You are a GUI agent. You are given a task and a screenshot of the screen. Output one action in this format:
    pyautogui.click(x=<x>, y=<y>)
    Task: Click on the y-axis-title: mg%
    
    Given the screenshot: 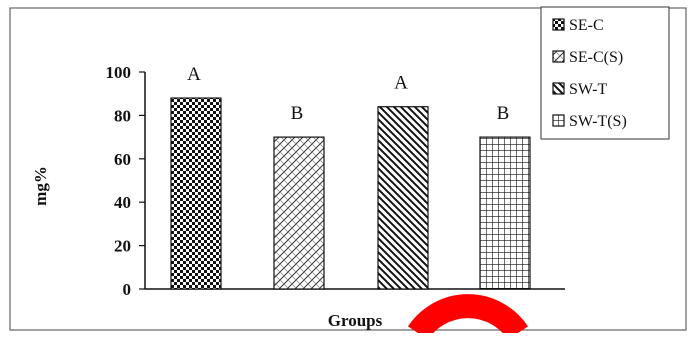 What is the action you would take?
    pyautogui.click(x=40, y=186)
    